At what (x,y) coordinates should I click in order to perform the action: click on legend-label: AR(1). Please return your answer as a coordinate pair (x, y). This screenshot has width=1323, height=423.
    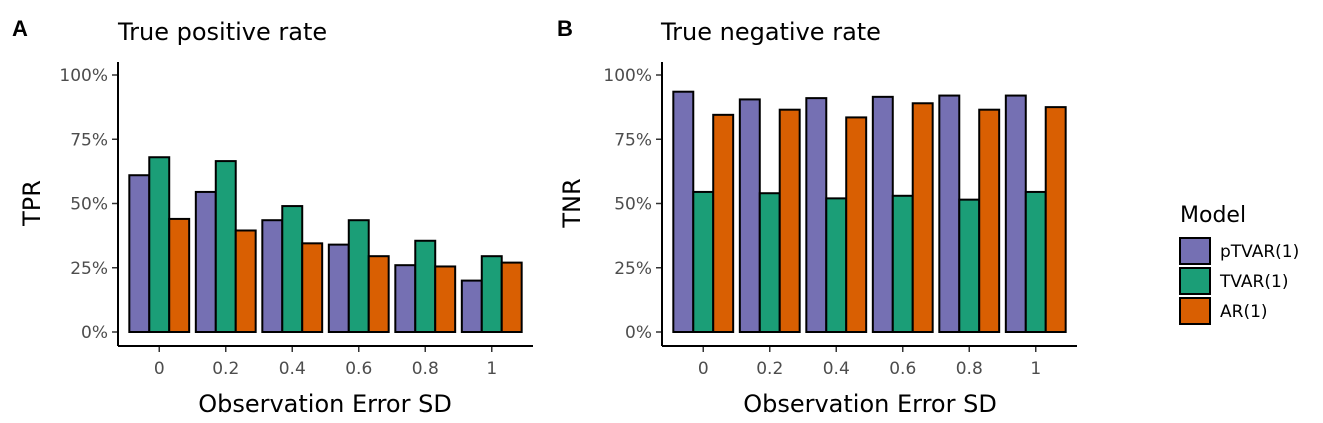
    Looking at the image, I should click on (1244, 312).